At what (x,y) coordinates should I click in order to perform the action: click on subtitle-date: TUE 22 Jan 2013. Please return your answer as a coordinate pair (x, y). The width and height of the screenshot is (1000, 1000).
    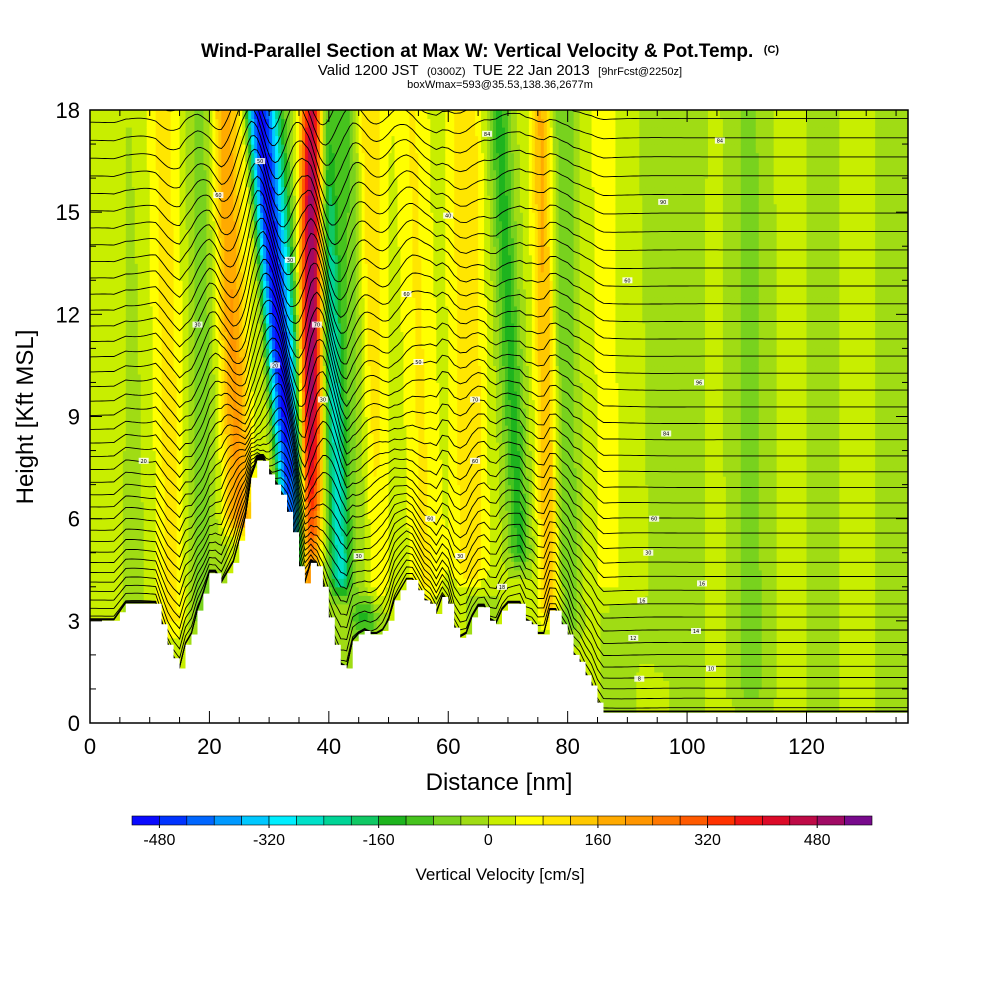
    Looking at the image, I should click on (531, 70).